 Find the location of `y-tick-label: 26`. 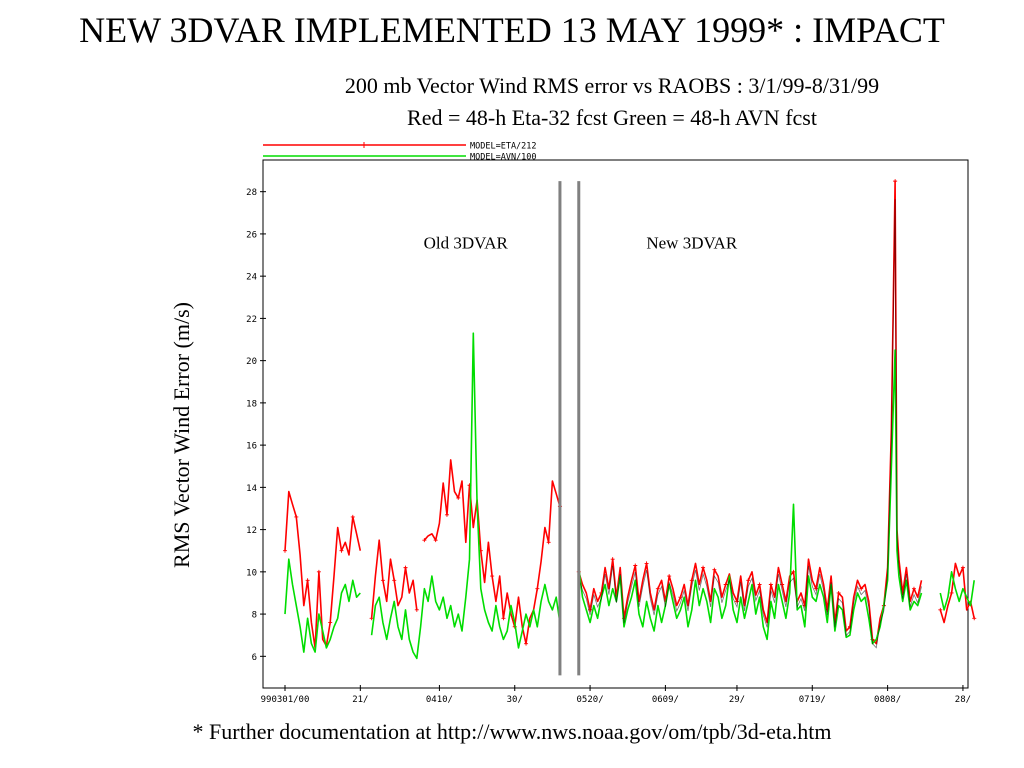

y-tick-label: 26 is located at coordinates (251, 235).